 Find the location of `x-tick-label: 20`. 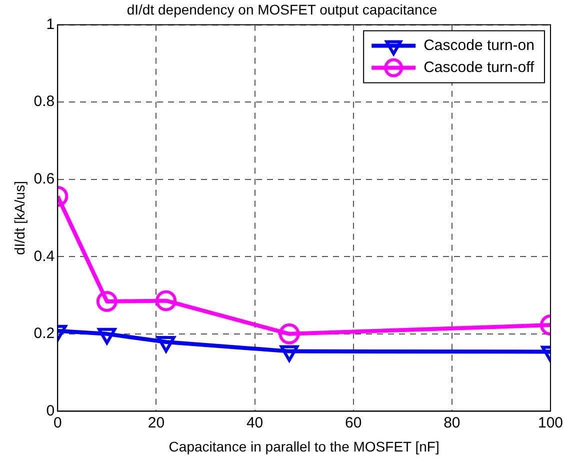

x-tick-label: 20 is located at coordinates (156, 423).